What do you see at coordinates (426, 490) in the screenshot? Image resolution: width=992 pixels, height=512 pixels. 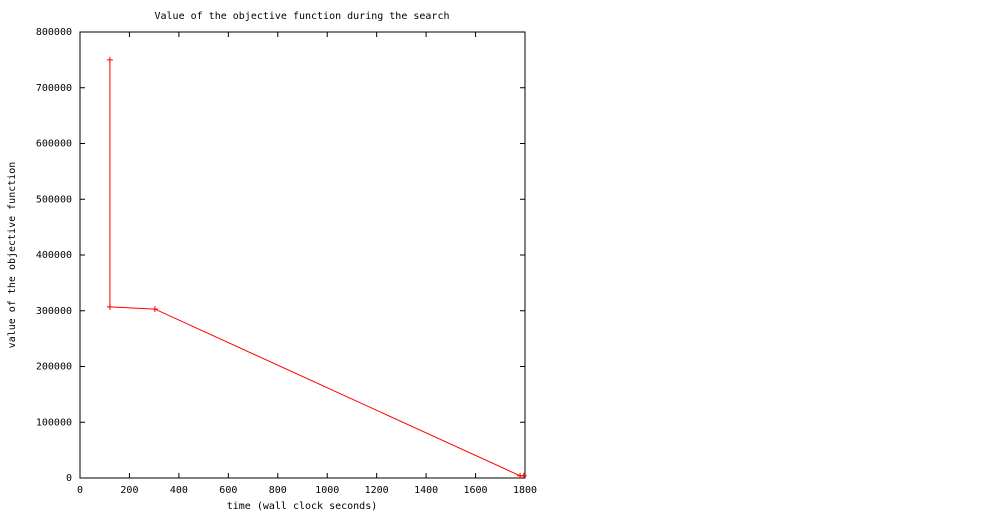 I see `x-tick-label: 1400` at bounding box center [426, 490].